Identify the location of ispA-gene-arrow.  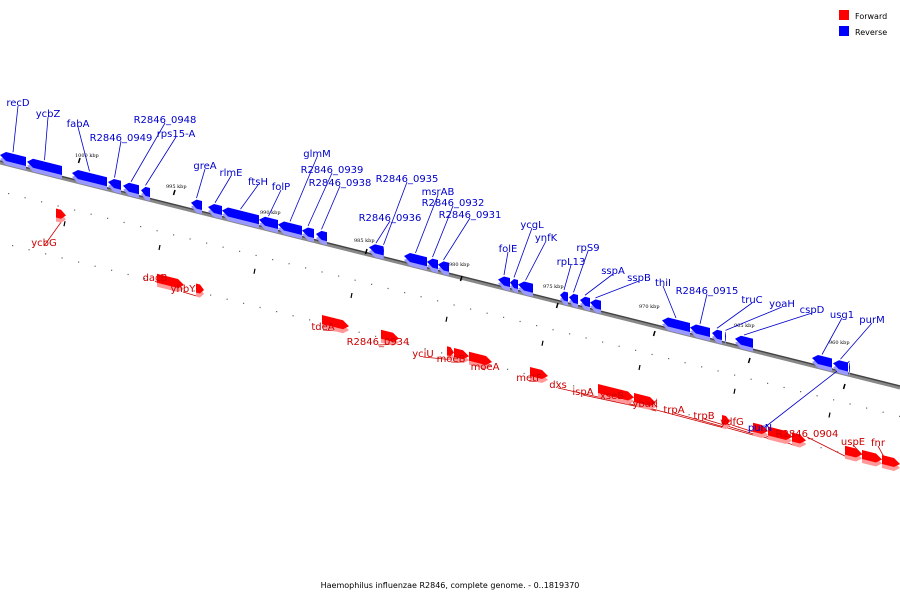
(645, 401).